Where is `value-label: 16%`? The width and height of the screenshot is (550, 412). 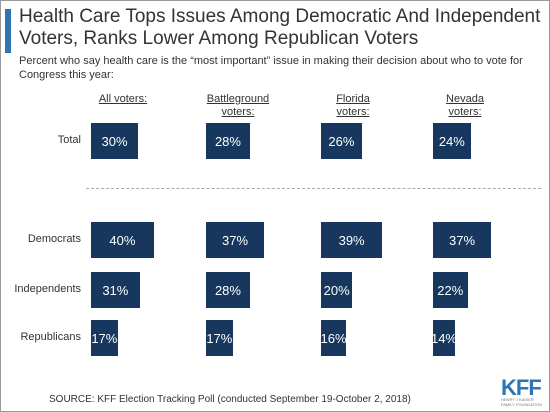 value-label: 16% is located at coordinates (333, 338).